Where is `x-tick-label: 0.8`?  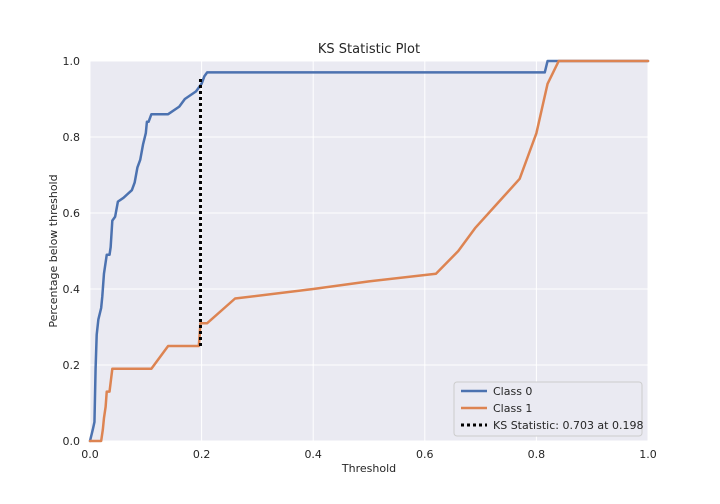
x-tick-label: 0.8 is located at coordinates (537, 454).